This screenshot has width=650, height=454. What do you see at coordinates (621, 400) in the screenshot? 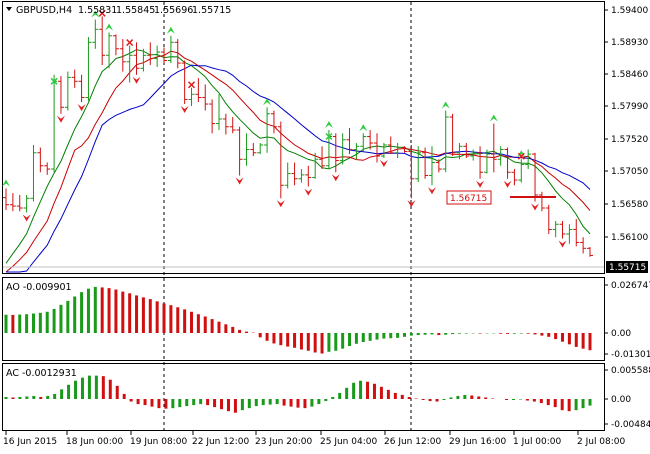
I see `ac-tick: 0.00` at bounding box center [621, 400].